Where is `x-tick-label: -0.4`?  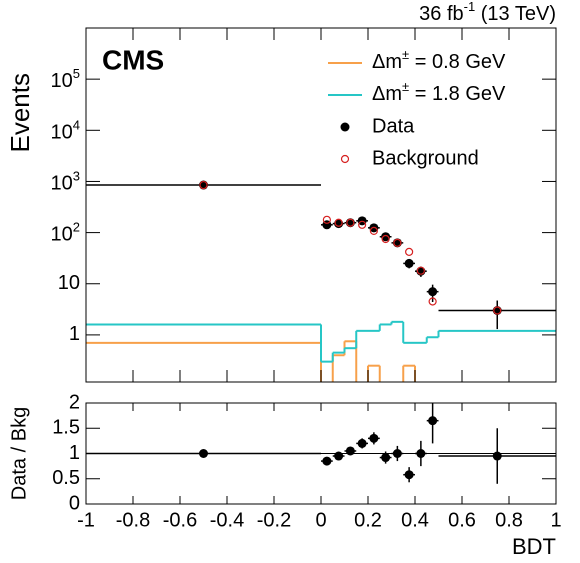
x-tick-label: -0.4 is located at coordinates (227, 520).